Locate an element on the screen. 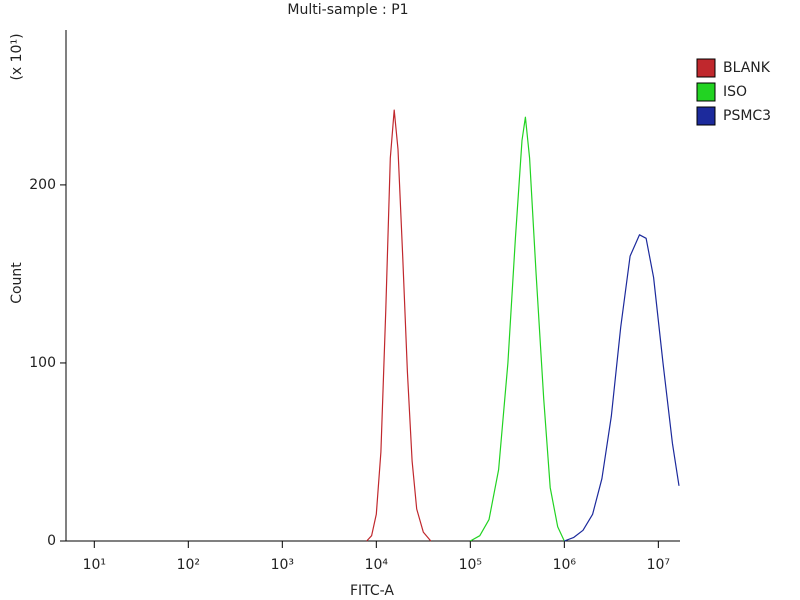  x-tick-label: 10³ is located at coordinates (282, 565).